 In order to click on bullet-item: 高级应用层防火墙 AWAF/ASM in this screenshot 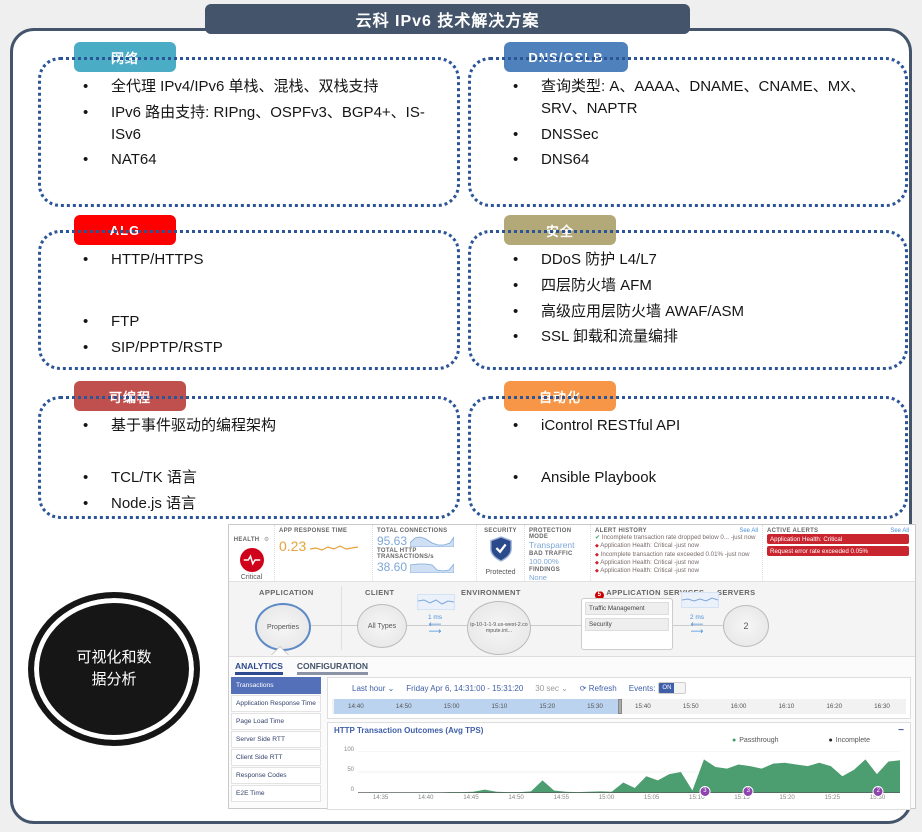, I will do `click(693, 312)`.